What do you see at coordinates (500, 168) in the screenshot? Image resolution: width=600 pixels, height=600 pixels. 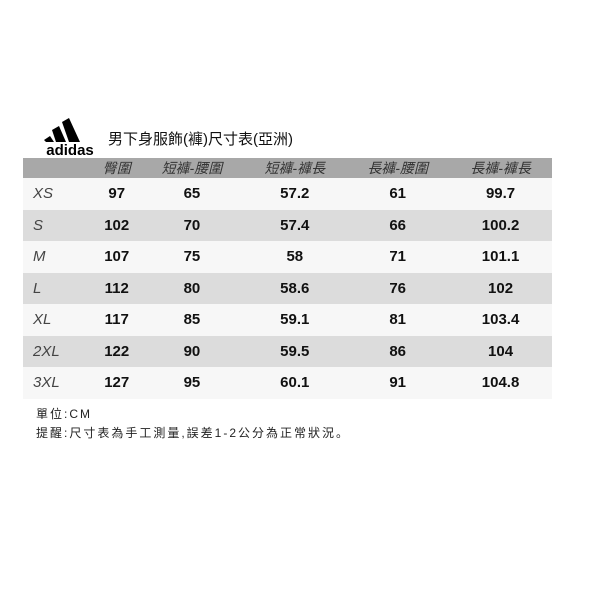 I see `column-header: 長褲-褲長` at bounding box center [500, 168].